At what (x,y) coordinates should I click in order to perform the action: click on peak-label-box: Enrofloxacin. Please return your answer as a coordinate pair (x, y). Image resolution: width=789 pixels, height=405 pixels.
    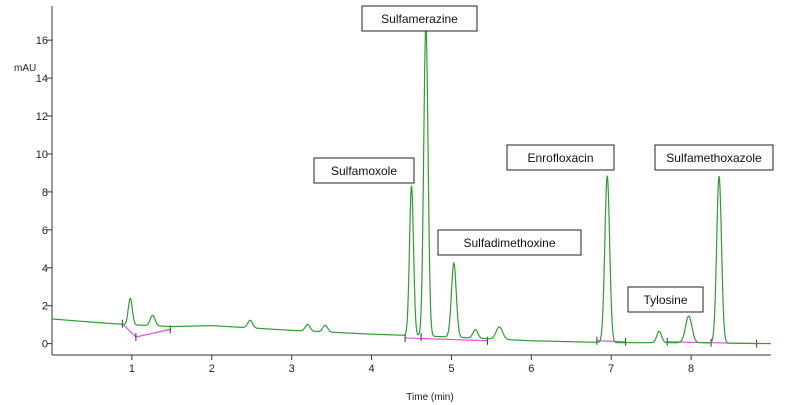
    Looking at the image, I should click on (560, 157).